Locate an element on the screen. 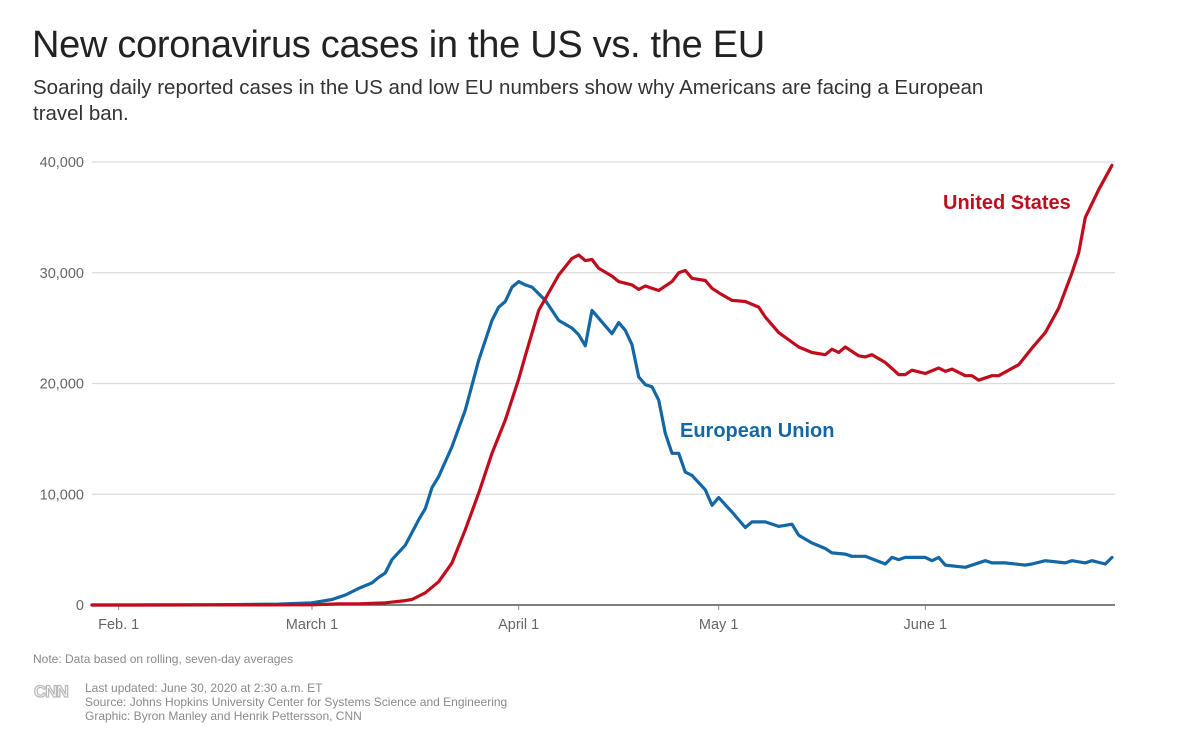 The image size is (1199, 737). y-axis: 0 10,000 20,000 30,000 40,000 is located at coordinates (62, 384).